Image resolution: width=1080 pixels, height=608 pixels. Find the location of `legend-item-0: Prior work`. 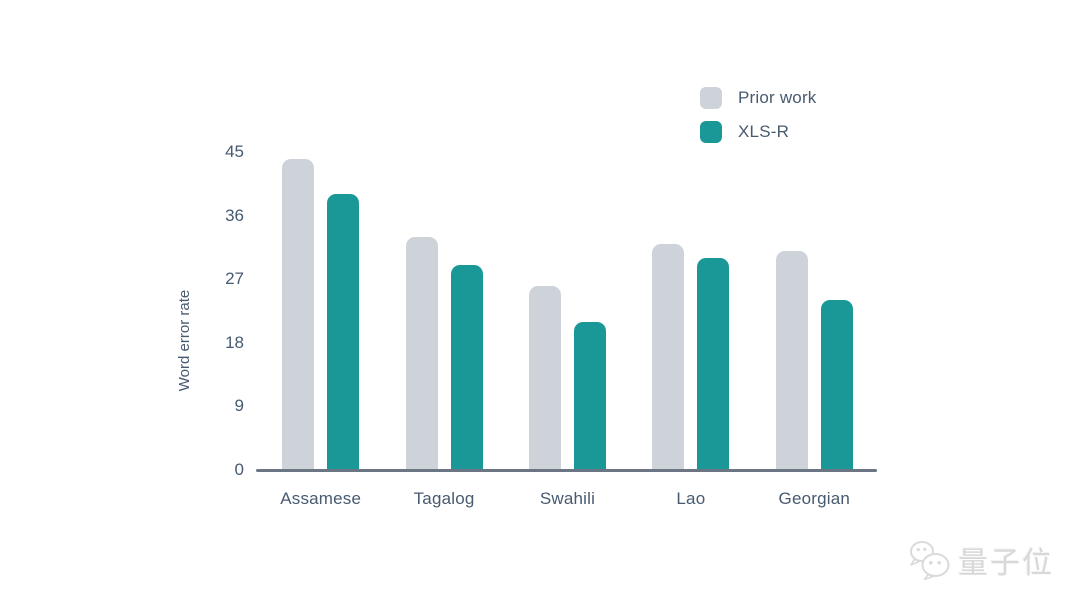

legend-item-0: Prior work is located at coordinates (758, 98).